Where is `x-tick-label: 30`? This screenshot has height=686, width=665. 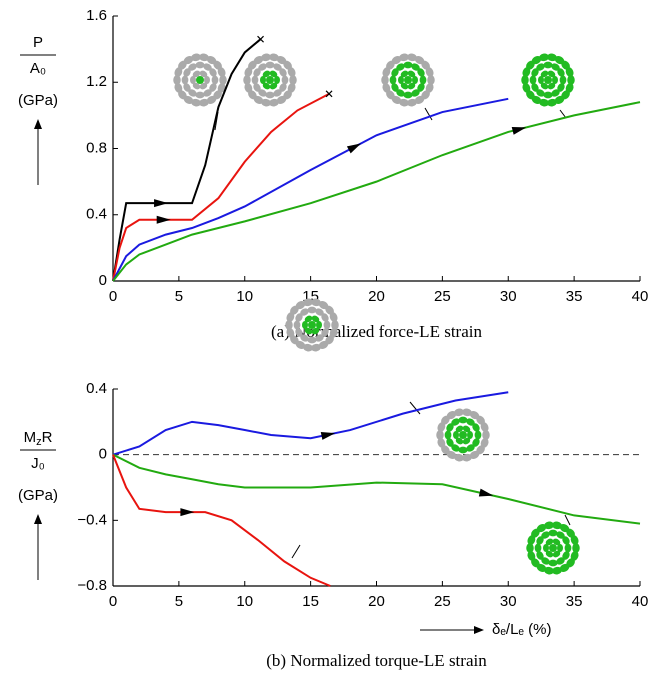 x-tick-label: 30 is located at coordinates (508, 601).